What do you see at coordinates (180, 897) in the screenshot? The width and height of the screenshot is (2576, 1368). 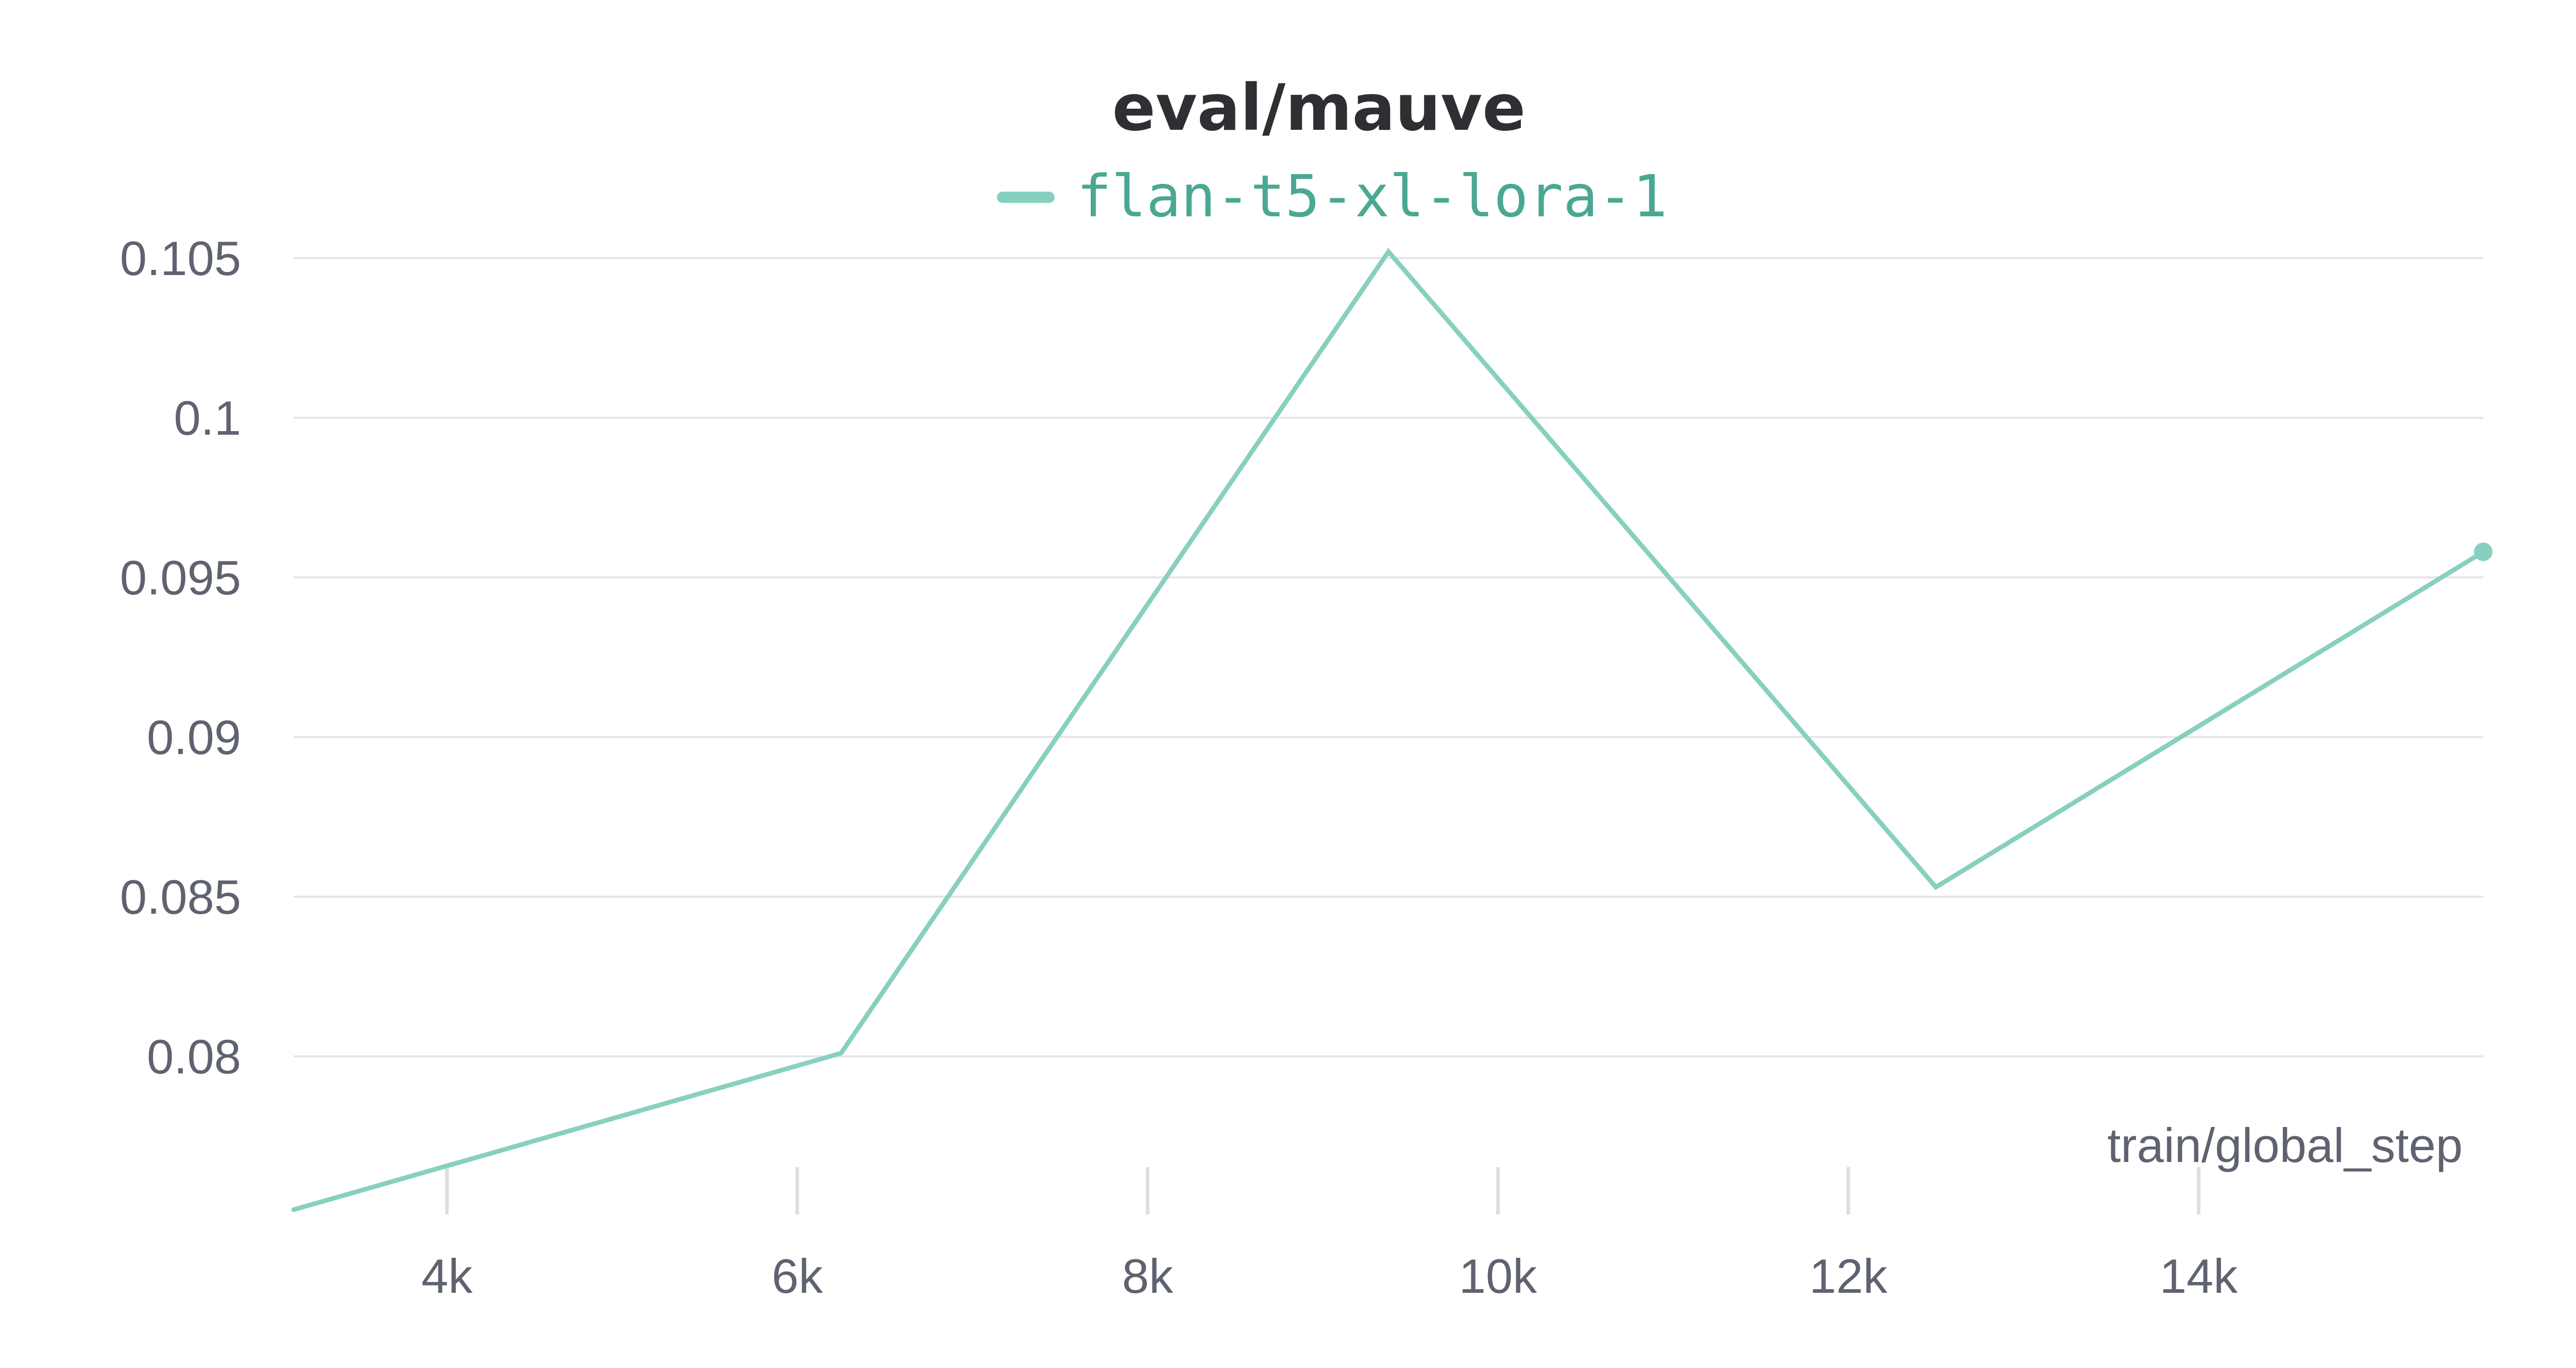 I see `y-tick-label: 0.085` at bounding box center [180, 897].